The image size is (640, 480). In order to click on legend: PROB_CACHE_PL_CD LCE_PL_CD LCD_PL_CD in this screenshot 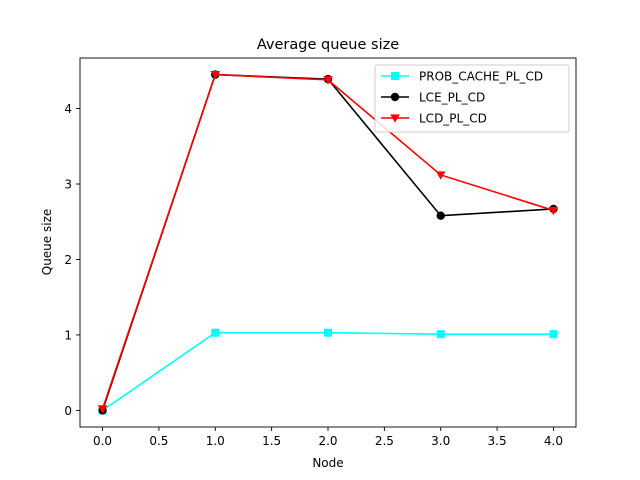, I will do `click(472, 98)`.